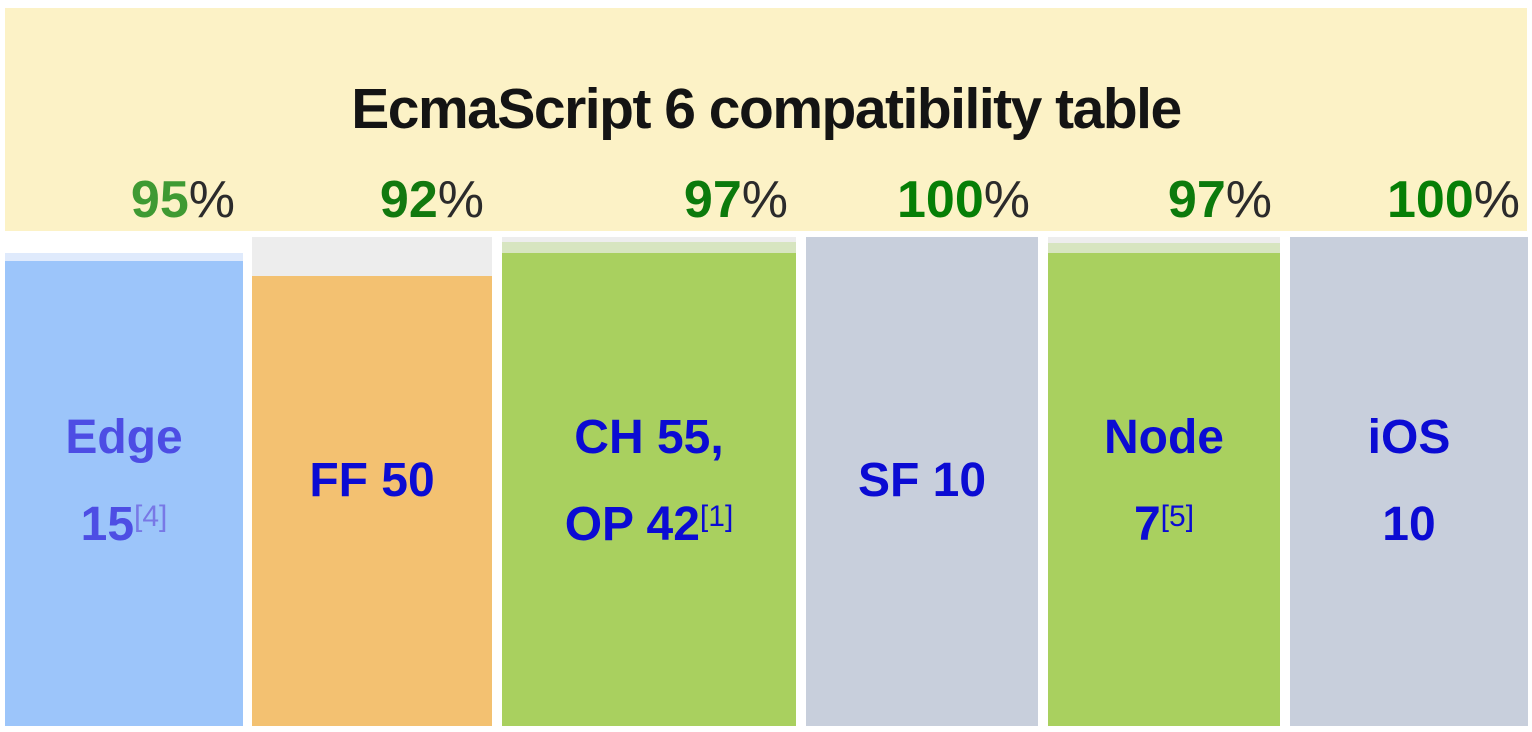  I want to click on column-ff-50: FF 50, so click(372, 481).